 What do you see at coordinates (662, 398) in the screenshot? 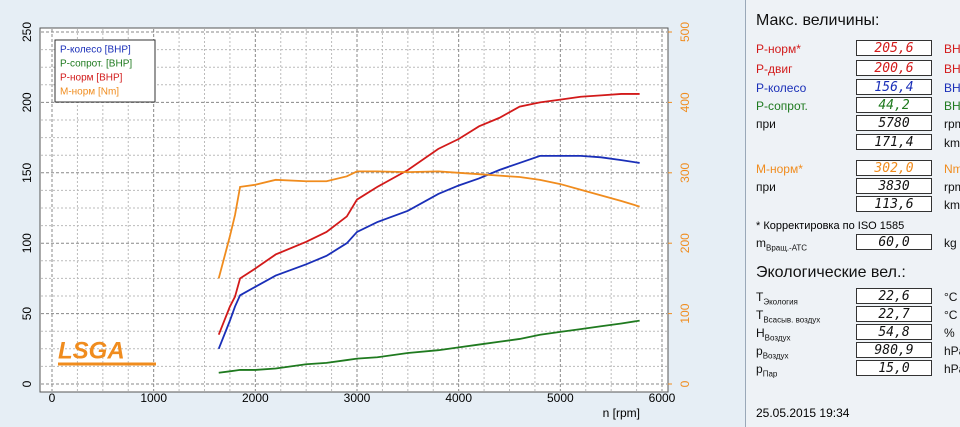
I see `x-tick-label: 6000` at bounding box center [662, 398].